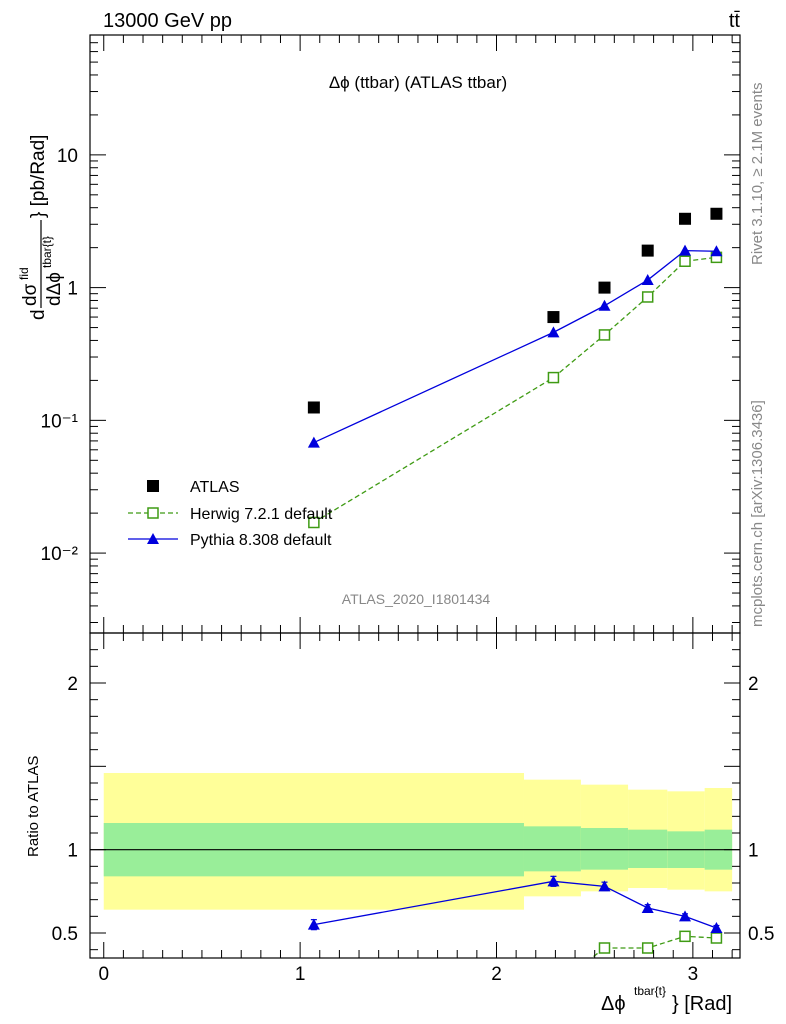  What do you see at coordinates (65, 934) in the screenshot?
I see `ratio-y-tick-label-left: 0.5` at bounding box center [65, 934].